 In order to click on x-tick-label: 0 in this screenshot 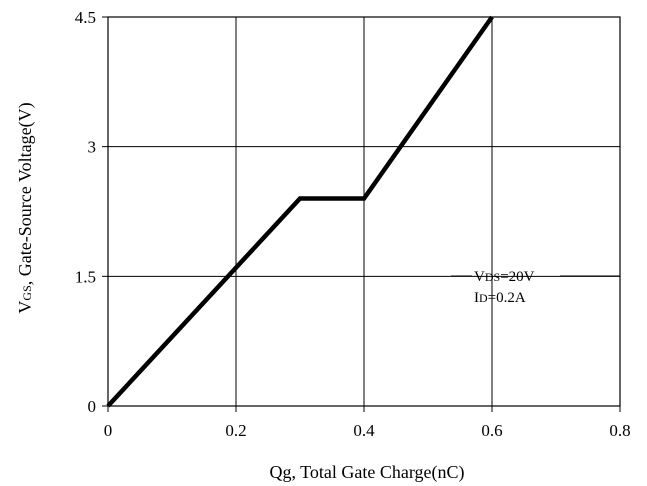, I will do `click(108, 430)`.